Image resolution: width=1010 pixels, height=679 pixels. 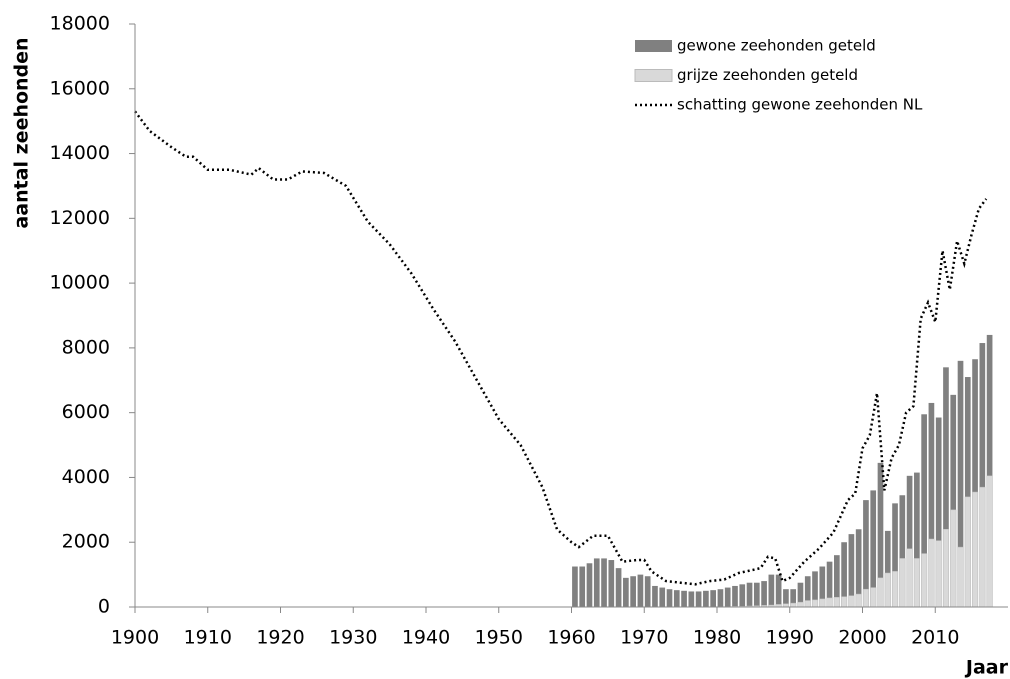 I want to click on x-tick-label: 1980, so click(x=717, y=638).